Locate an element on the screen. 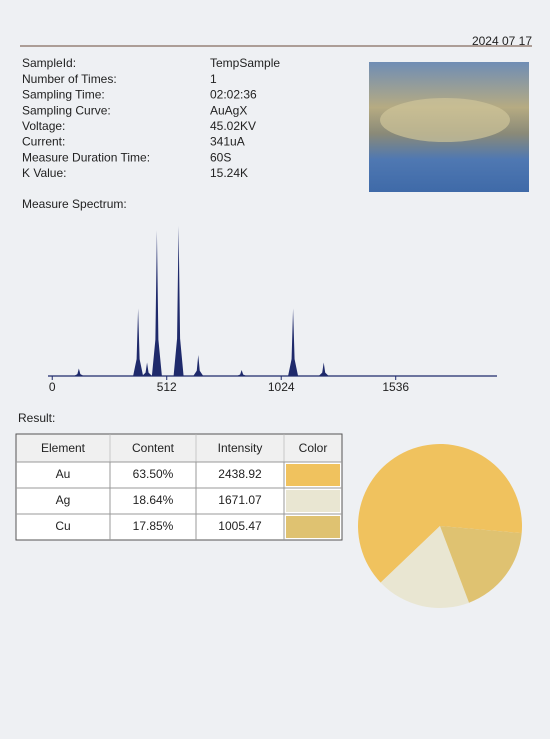 This screenshot has width=550, height=739. result-title: Result: is located at coordinates (36, 418).